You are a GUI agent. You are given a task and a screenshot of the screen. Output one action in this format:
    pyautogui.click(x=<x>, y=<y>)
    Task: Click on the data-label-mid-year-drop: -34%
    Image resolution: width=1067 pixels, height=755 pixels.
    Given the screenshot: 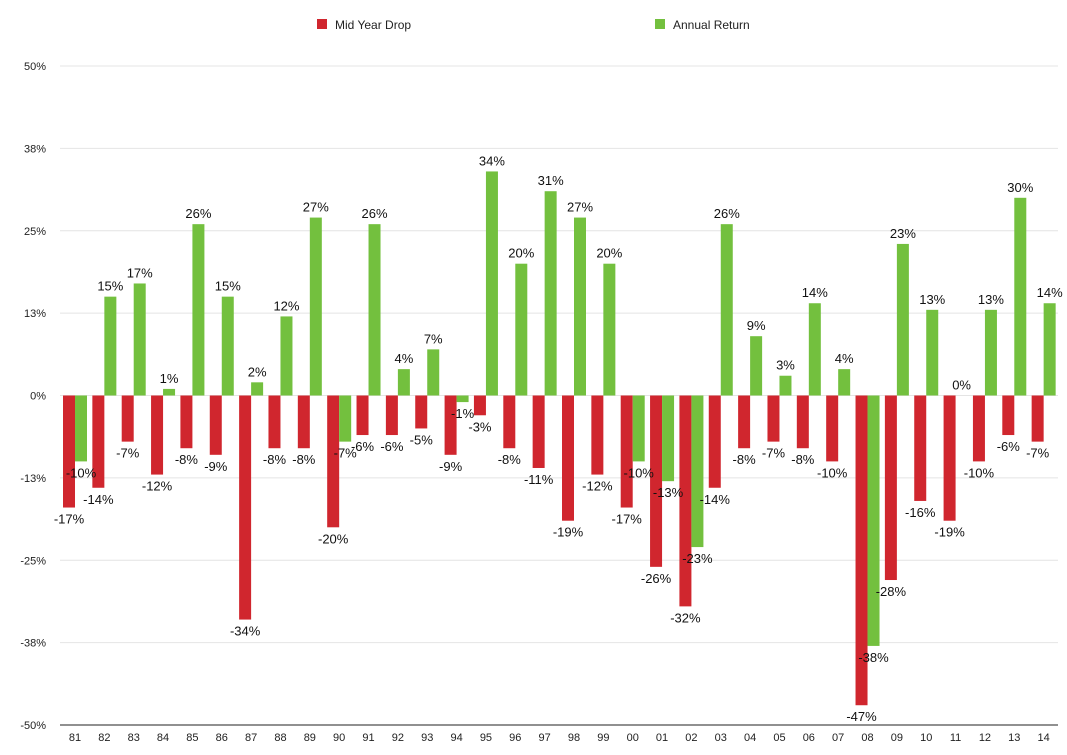 What is the action you would take?
    pyautogui.click(x=245, y=631)
    